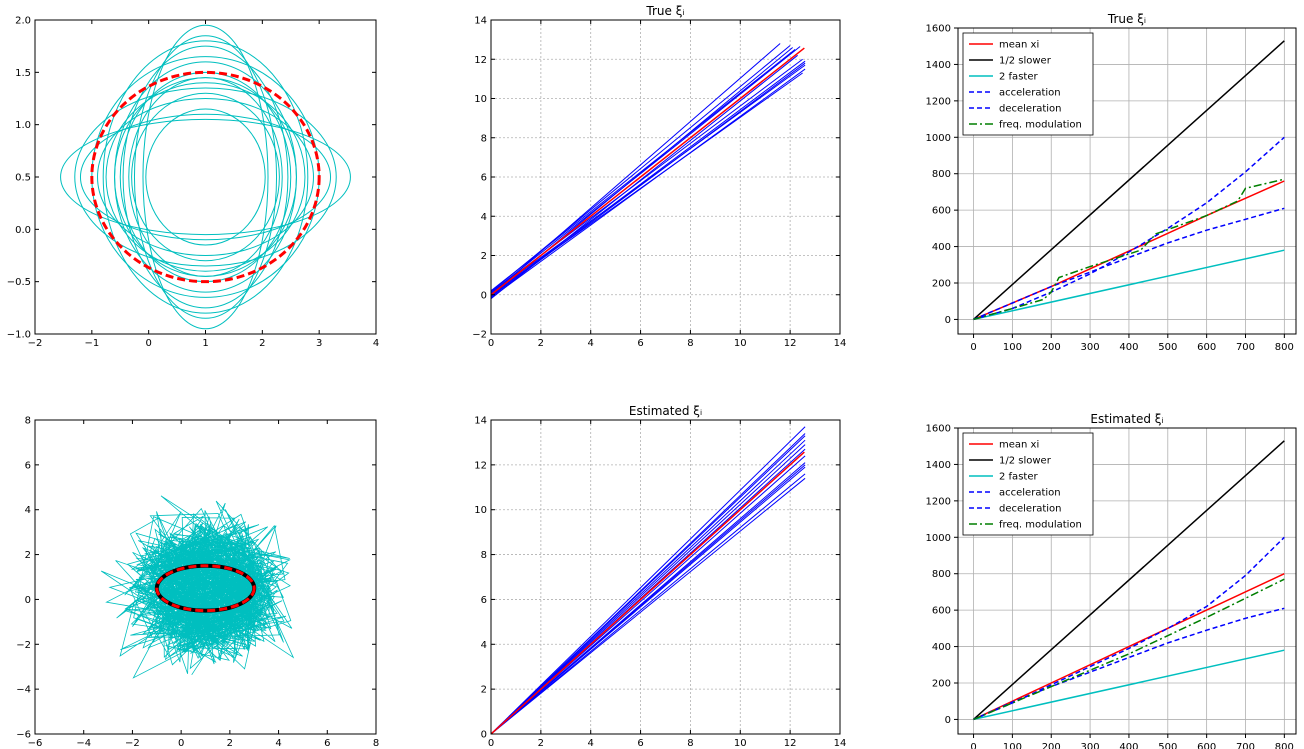  Describe the element at coordinates (132, 743) in the screenshot. I see `x-tick-label: −2` at that location.